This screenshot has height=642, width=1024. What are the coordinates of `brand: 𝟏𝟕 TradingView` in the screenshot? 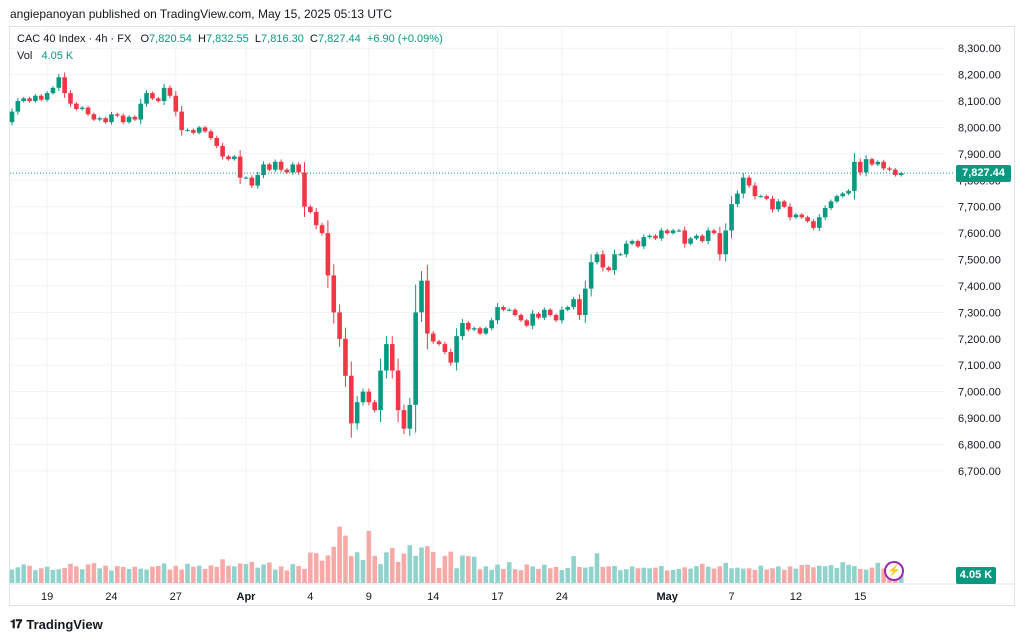 It's located at (56, 624).